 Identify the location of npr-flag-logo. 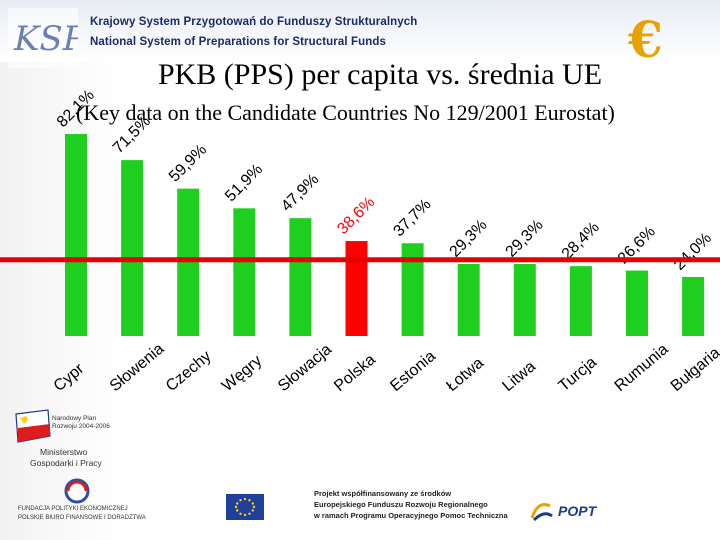
(33, 426).